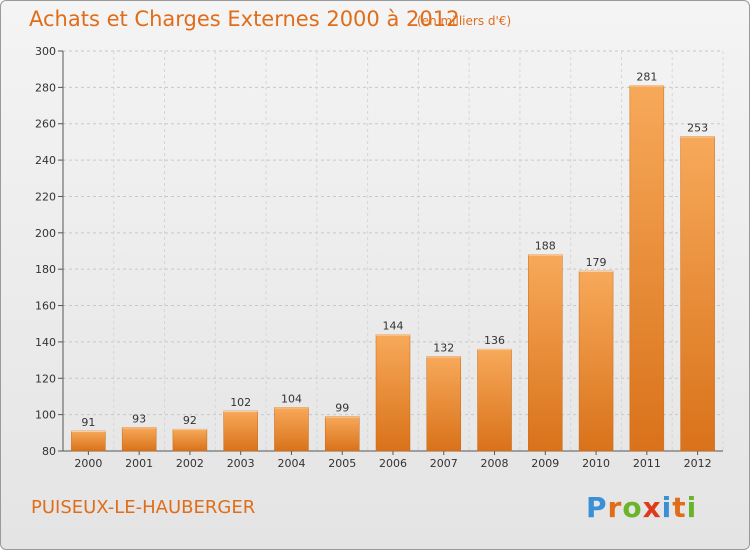  What do you see at coordinates (45, 160) in the screenshot?
I see `y-tick-label: 240` at bounding box center [45, 160].